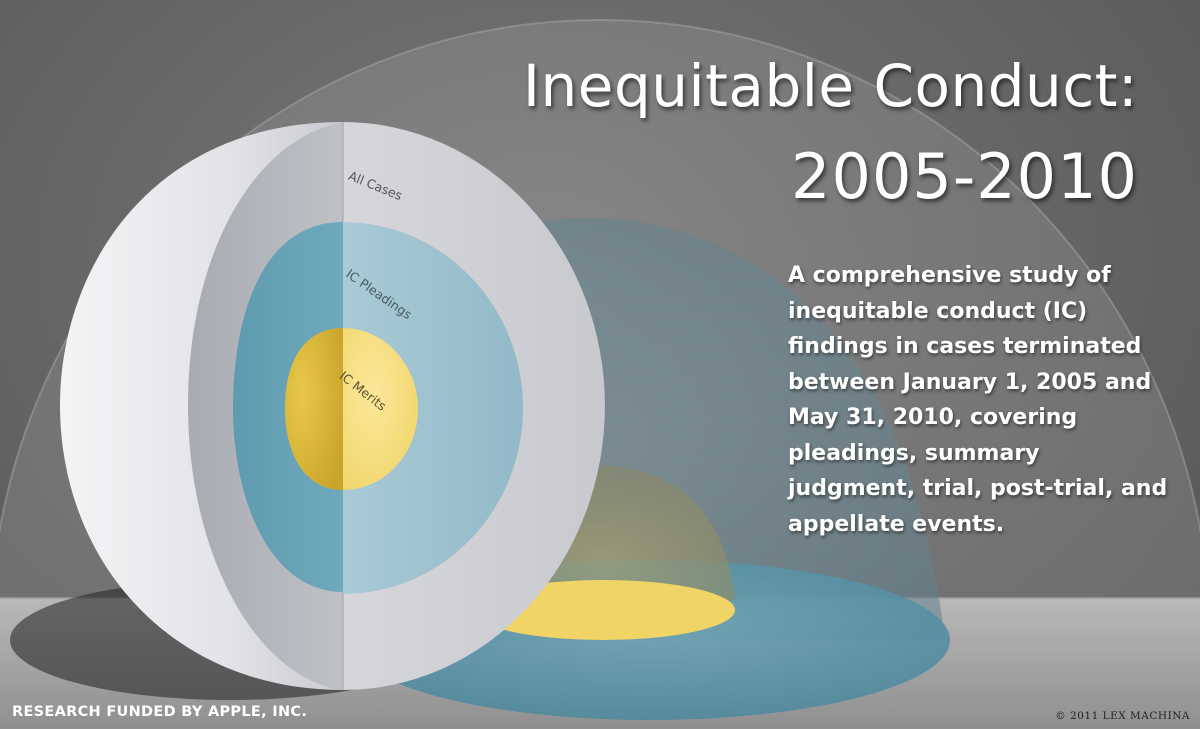 Image resolution: width=1200 pixels, height=729 pixels. What do you see at coordinates (160, 712) in the screenshot?
I see `funding-credit: RESEARCH FUNDED BY APPLE, INC.` at bounding box center [160, 712].